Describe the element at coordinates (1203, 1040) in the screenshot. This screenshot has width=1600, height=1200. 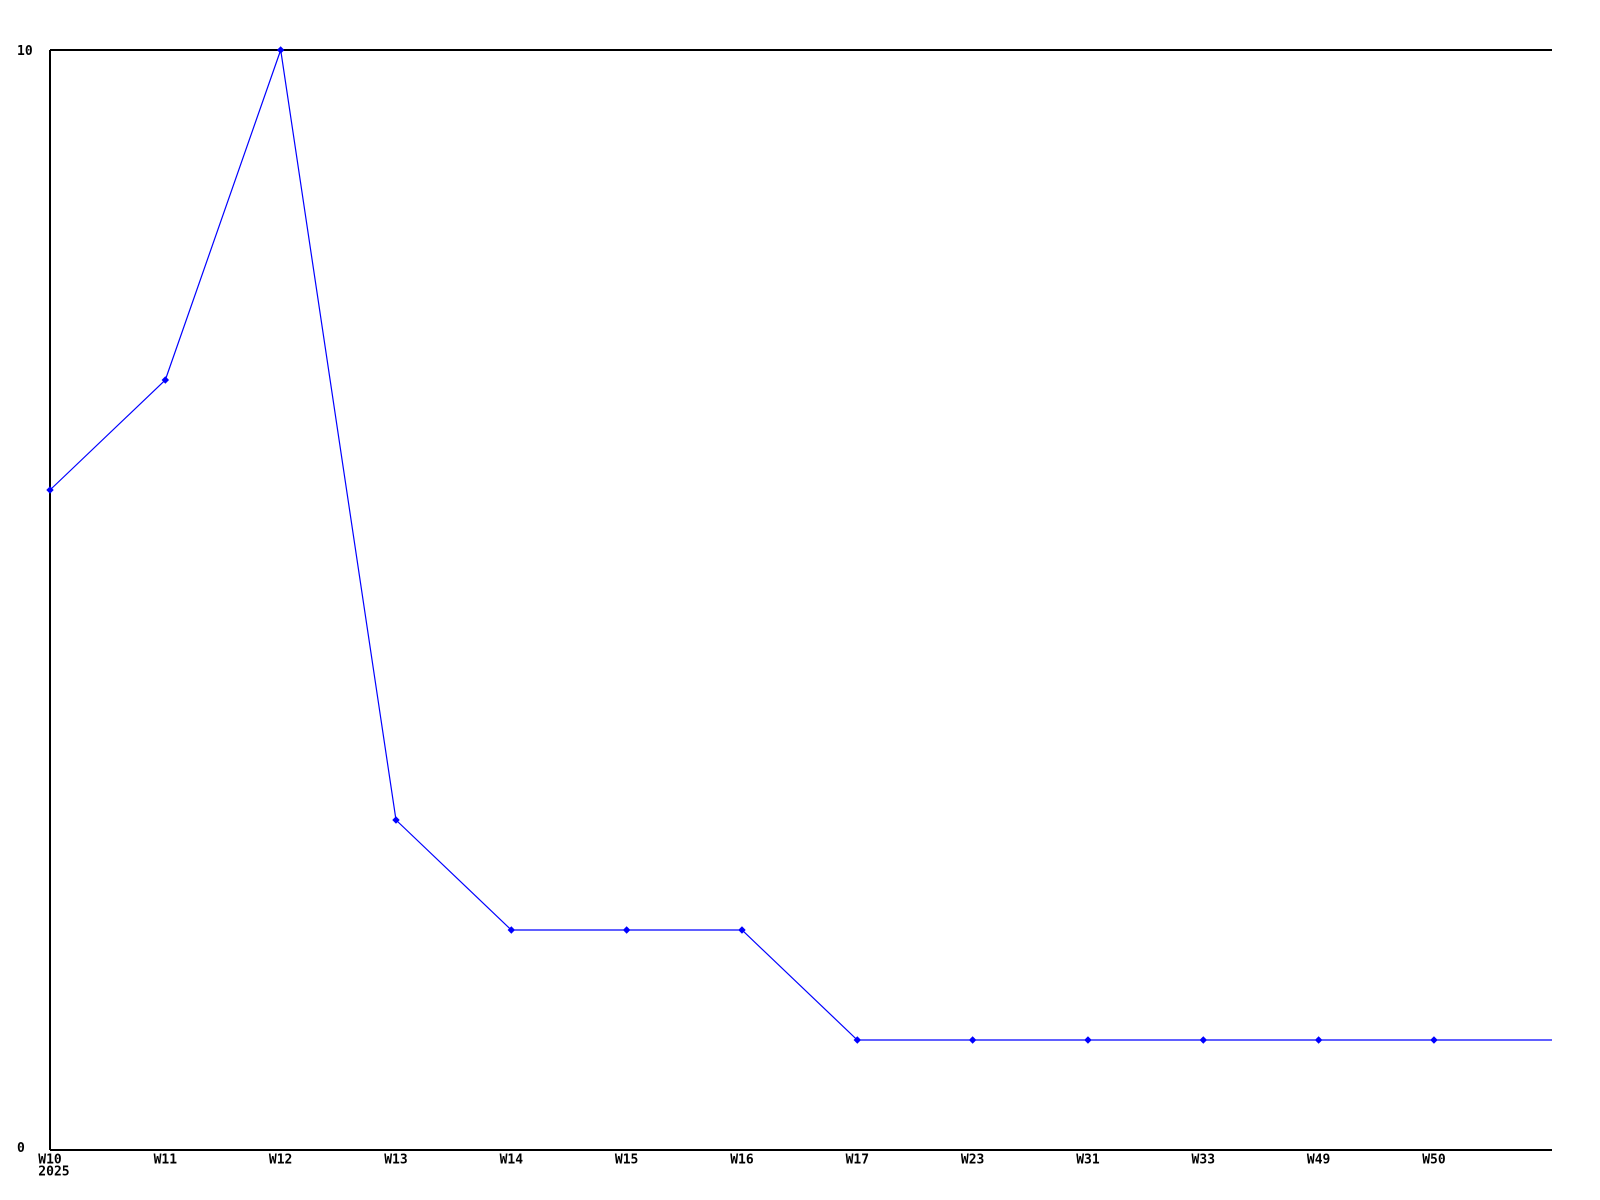
I see `data-point-marker-w33` at that location.